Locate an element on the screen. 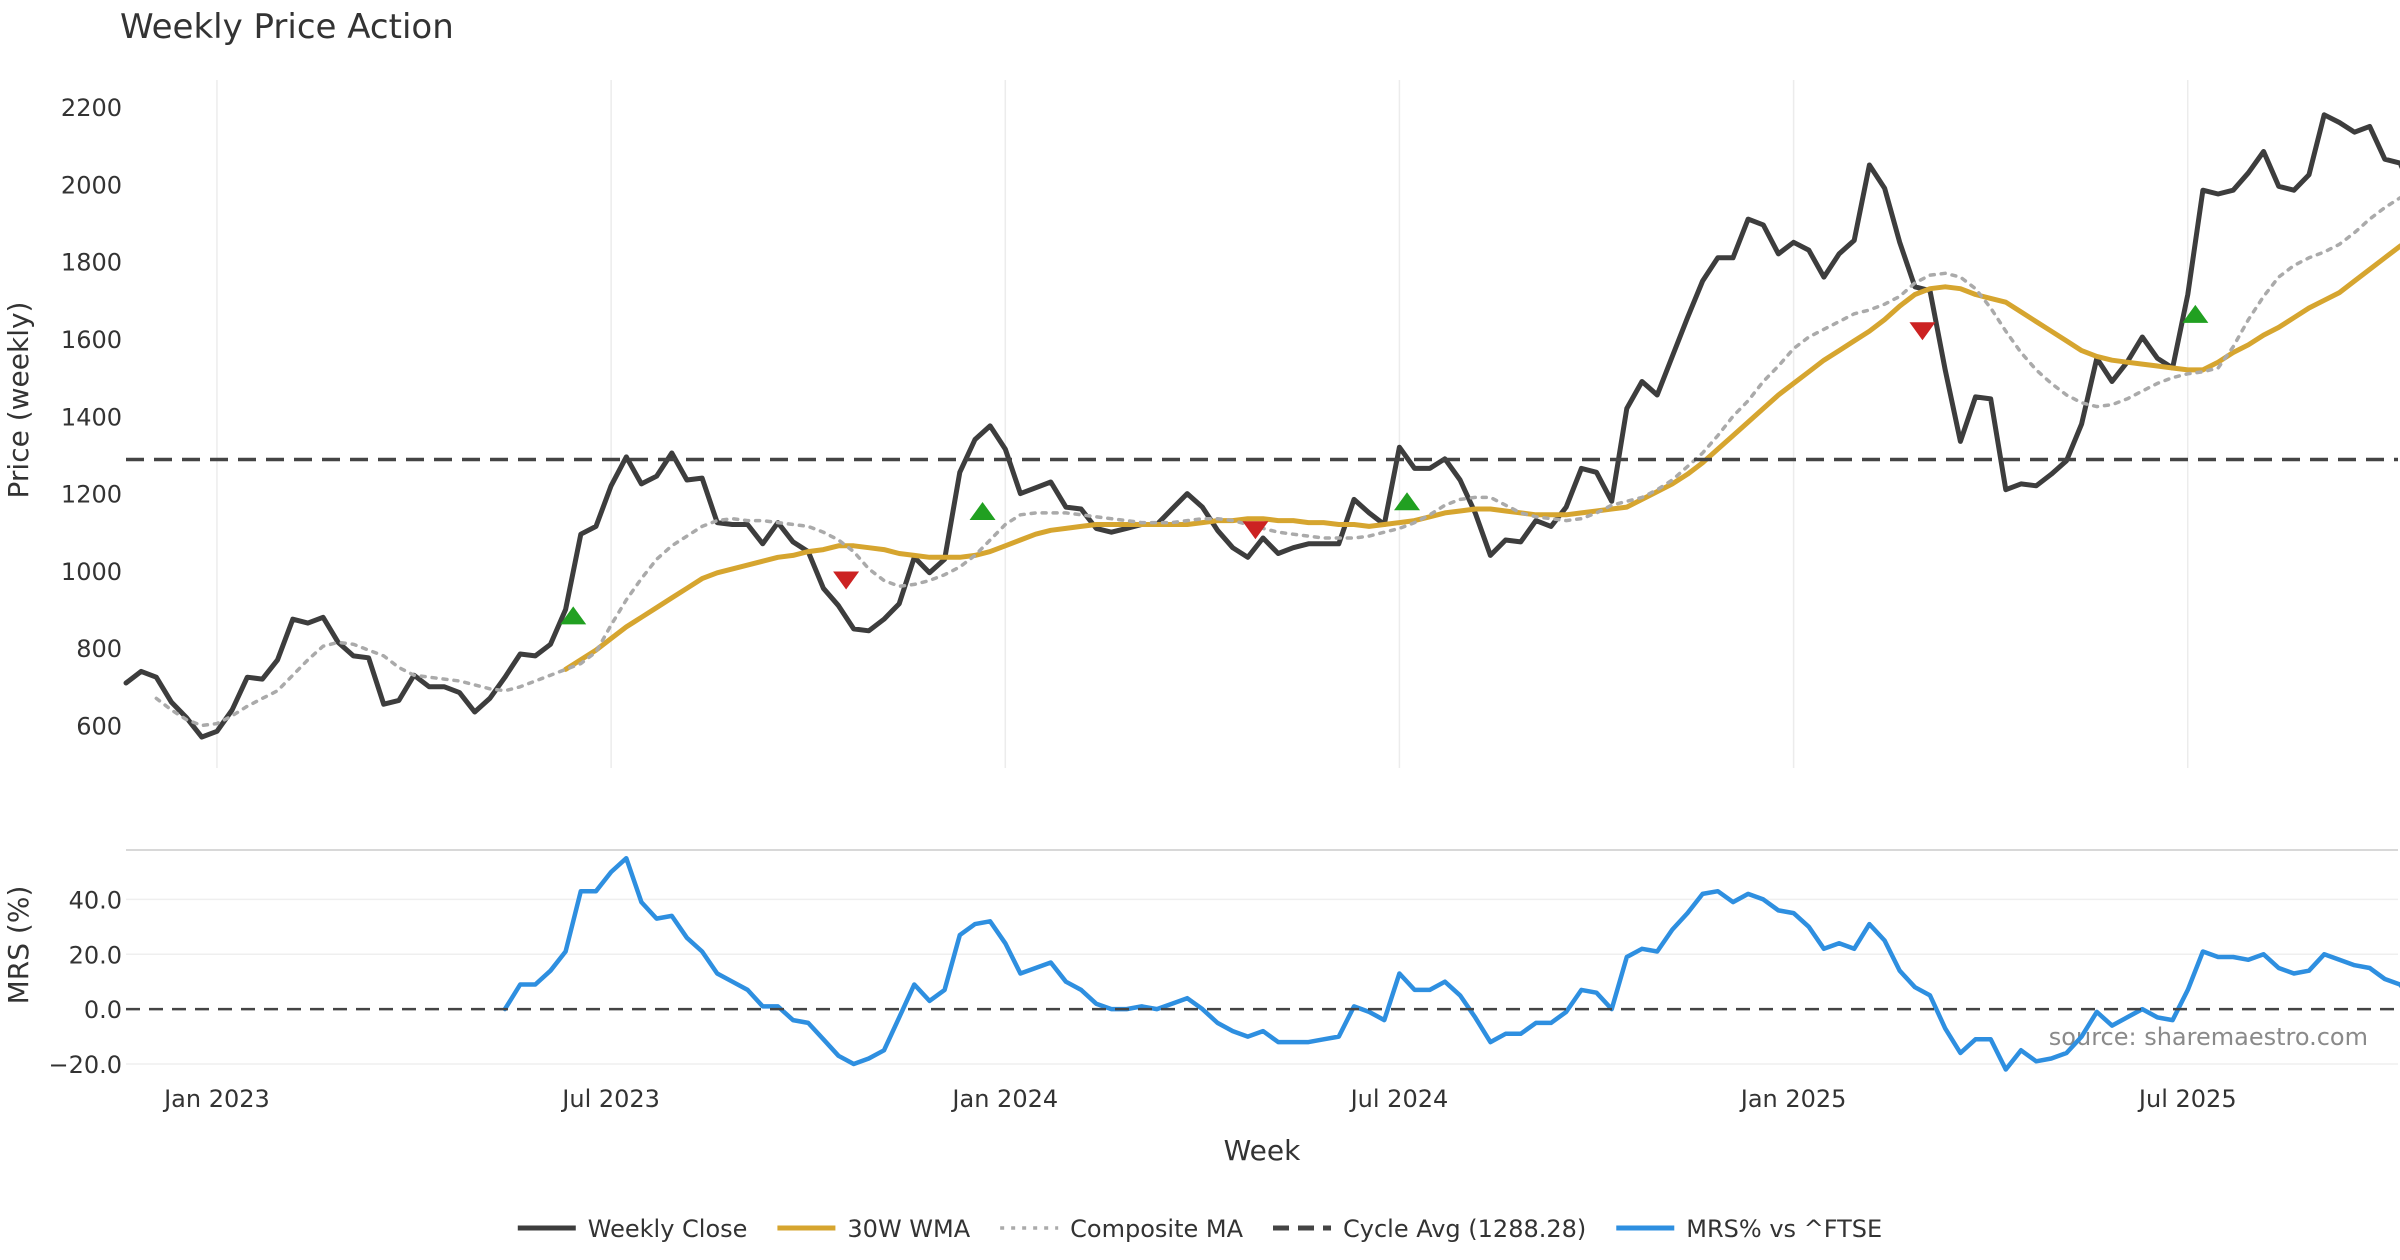 Image resolution: width=2400 pixels, height=1260 pixels. x-tick-label: Jul 2023 is located at coordinates (610, 1099).